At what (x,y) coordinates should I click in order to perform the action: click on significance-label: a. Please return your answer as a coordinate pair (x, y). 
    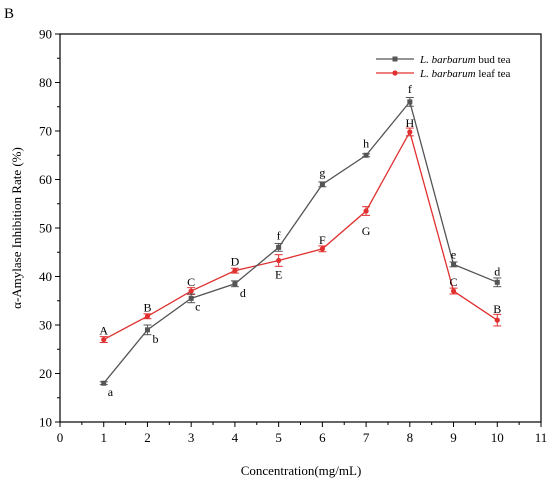
    Looking at the image, I should click on (111, 392).